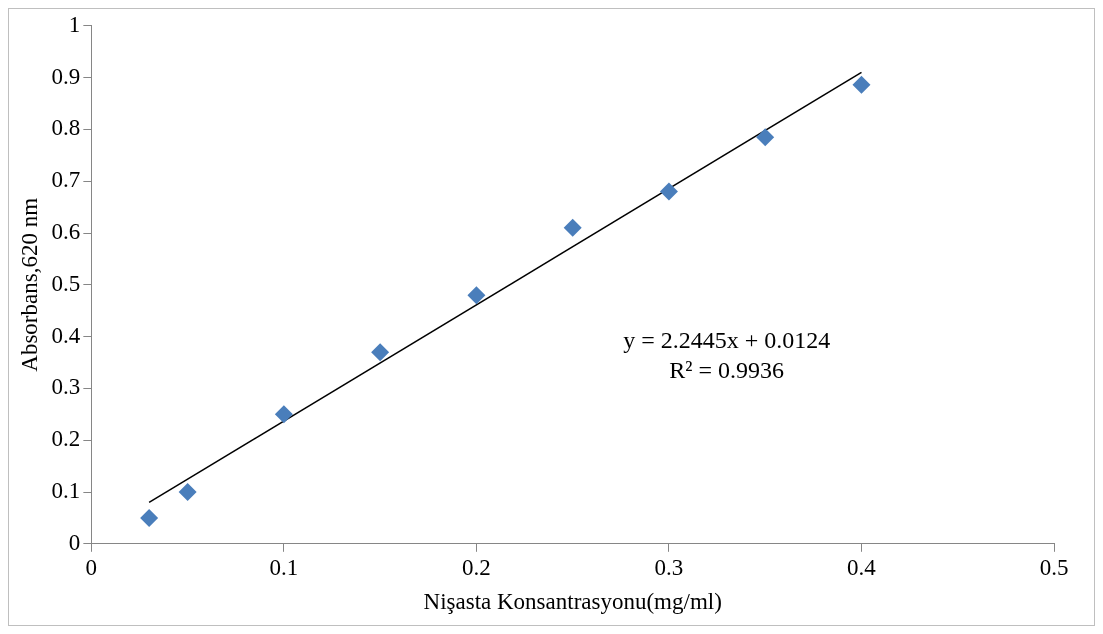 The image size is (1103, 634). Describe the element at coordinates (669, 567) in the screenshot. I see `x-tick-label: 0.3` at that location.